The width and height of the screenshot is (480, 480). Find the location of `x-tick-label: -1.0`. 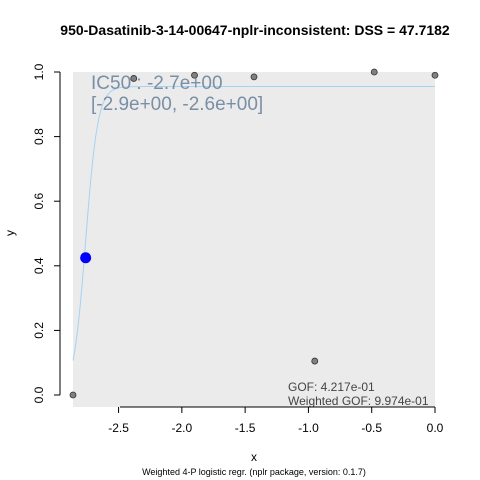

x-tick-label: -1.0 is located at coordinates (308, 428).